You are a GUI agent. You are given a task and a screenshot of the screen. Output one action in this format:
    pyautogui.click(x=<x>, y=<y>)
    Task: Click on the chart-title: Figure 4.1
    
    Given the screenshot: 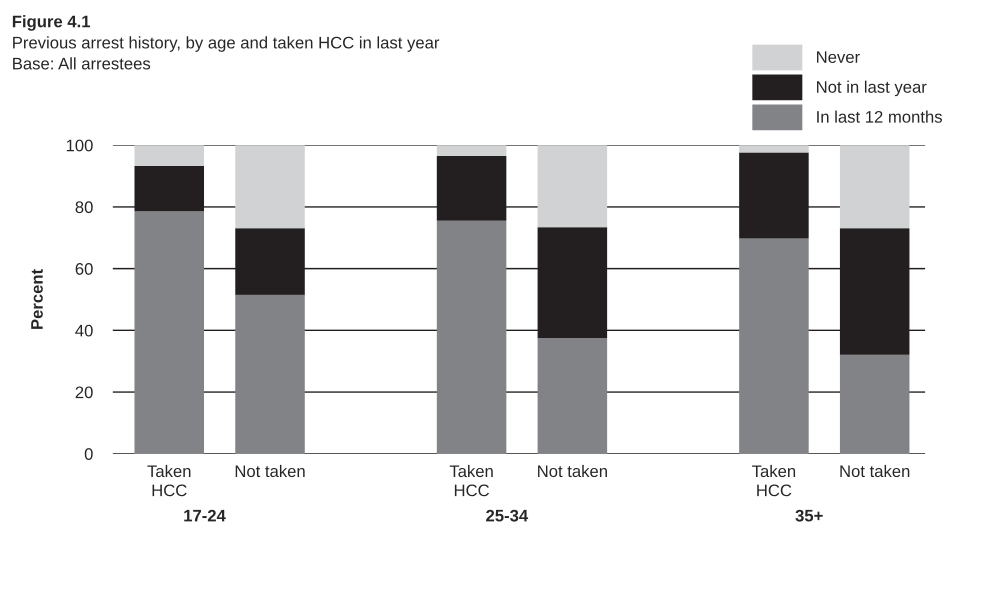 What is the action you would take?
    pyautogui.click(x=51, y=23)
    